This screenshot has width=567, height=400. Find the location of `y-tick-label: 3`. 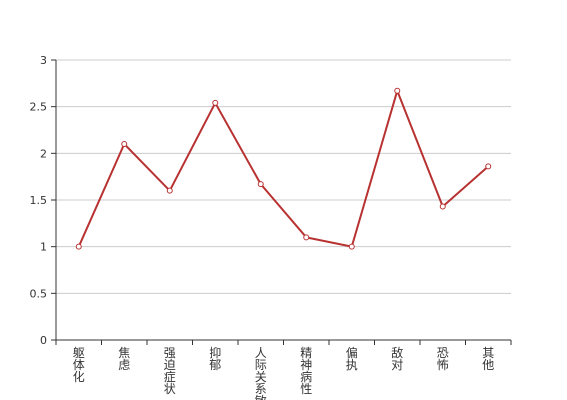

y-tick-label: 3 is located at coordinates (43, 60).